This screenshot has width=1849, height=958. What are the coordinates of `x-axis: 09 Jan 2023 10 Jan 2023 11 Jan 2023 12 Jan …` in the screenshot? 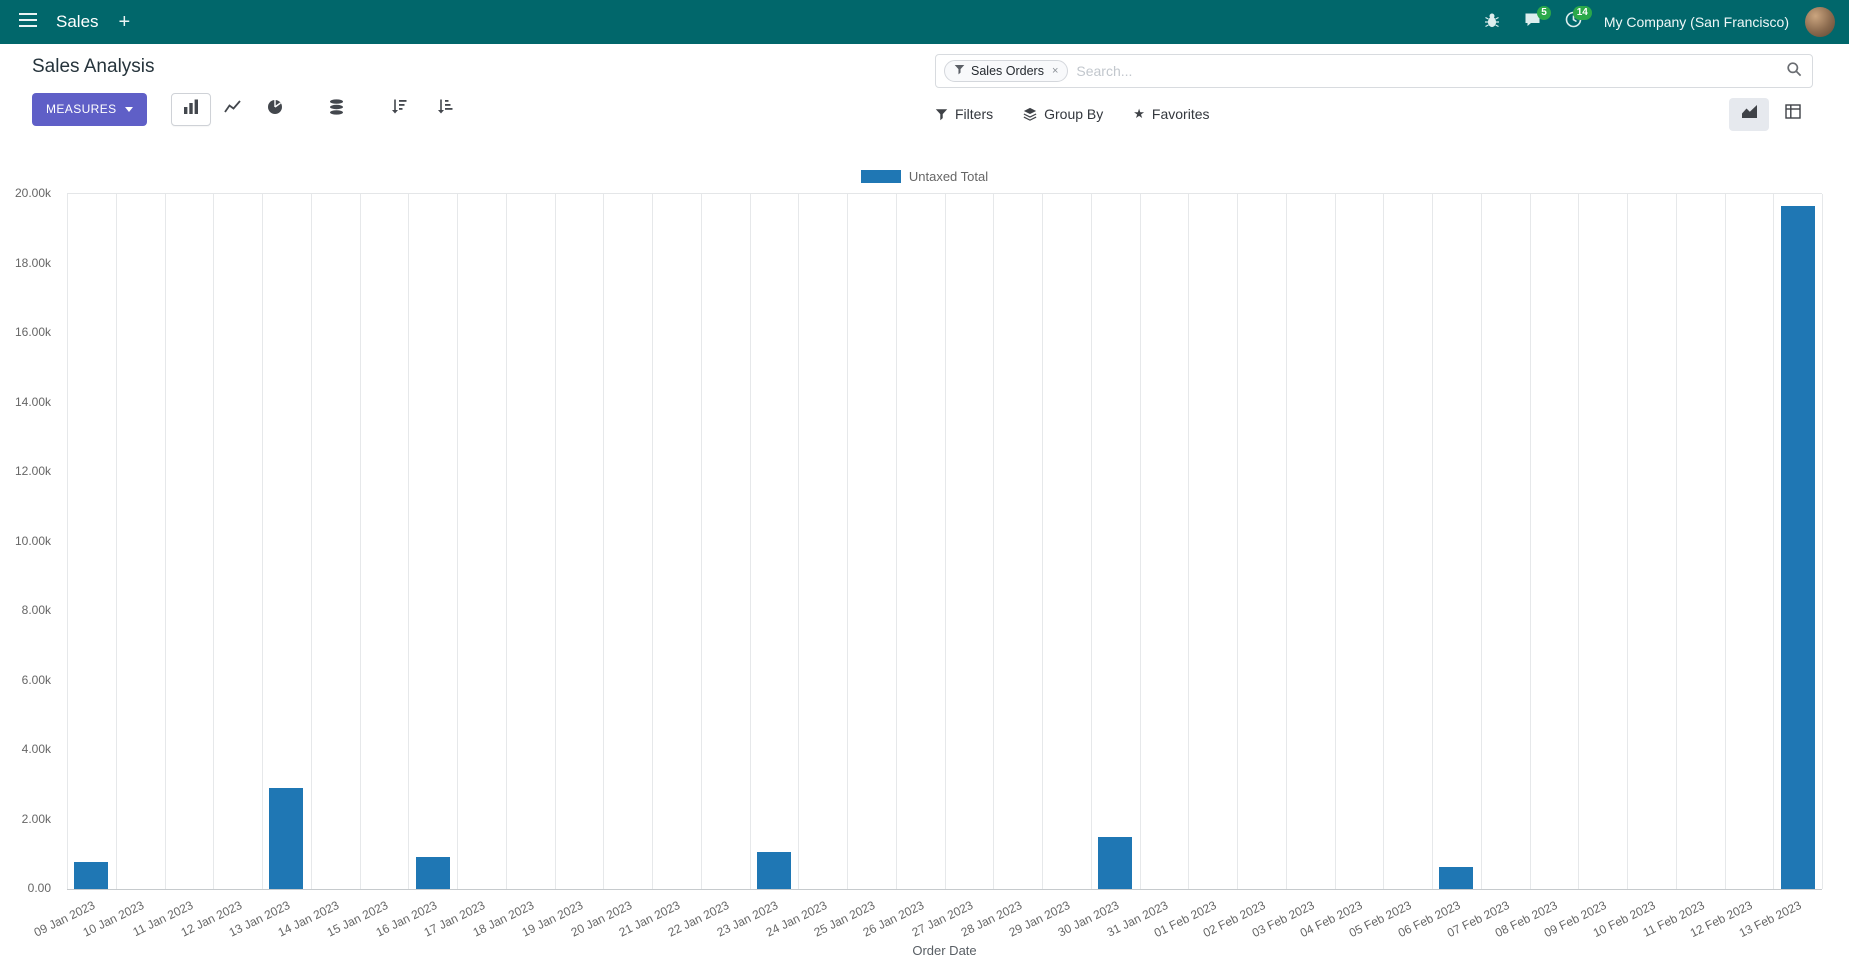 It's located at (927, 919).